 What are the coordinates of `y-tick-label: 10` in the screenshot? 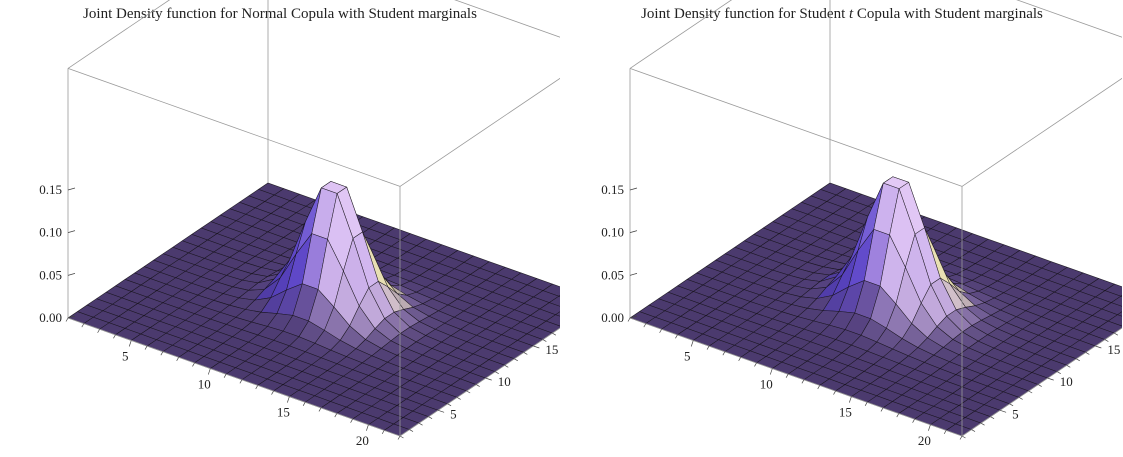 It's located at (1066, 381).